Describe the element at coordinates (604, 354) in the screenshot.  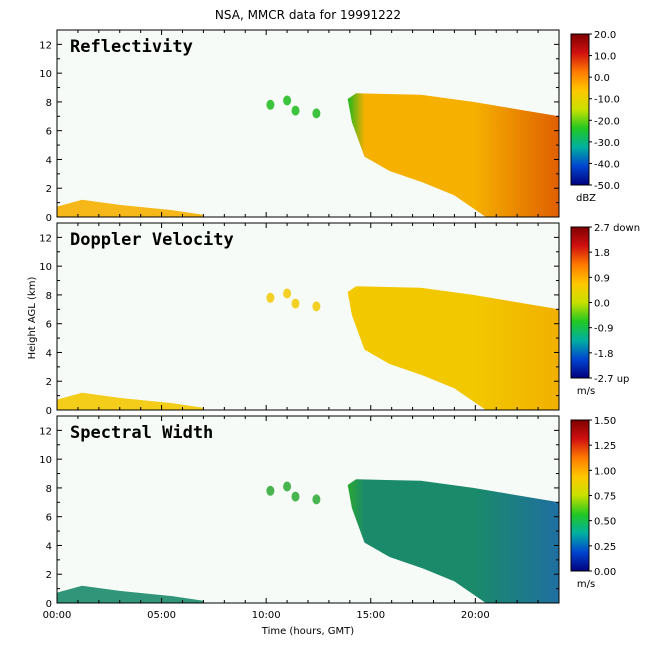
I see `colorbar-tick-label: -1.8` at that location.